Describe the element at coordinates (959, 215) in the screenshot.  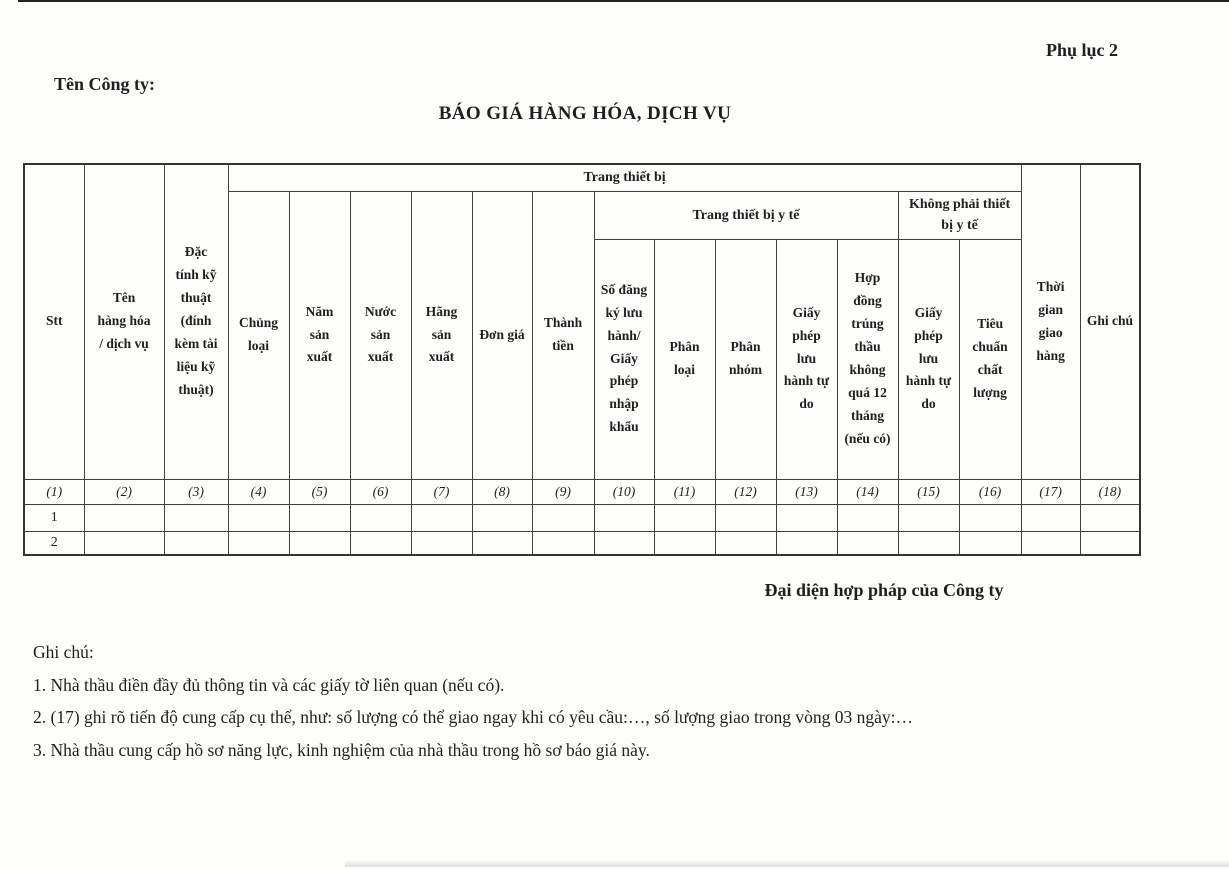
I see `header-group-non-medical-equipment: Không phải thiết bị y tế` at that location.